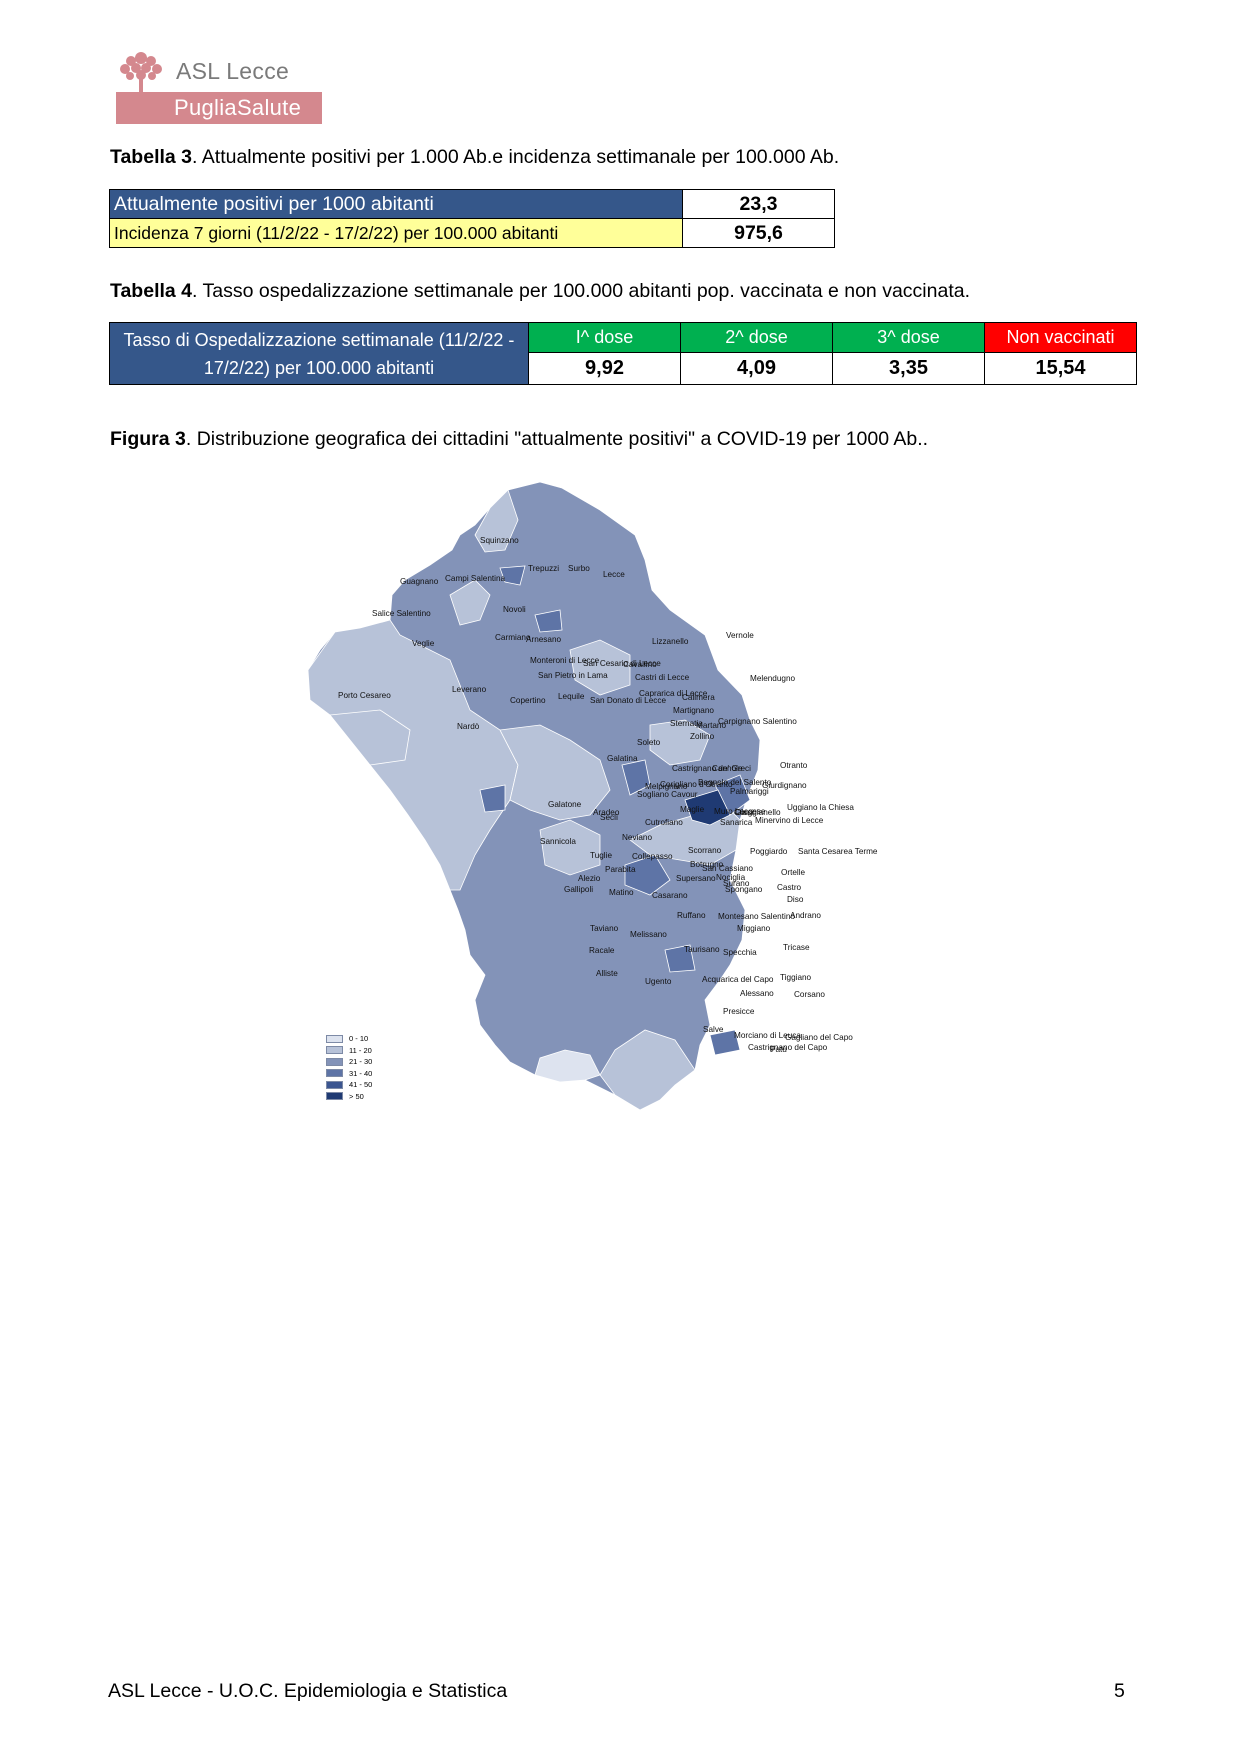 The width and height of the screenshot is (1240, 1754). Describe the element at coordinates (740, 952) in the screenshot. I see `town-label: Specchia` at that location.